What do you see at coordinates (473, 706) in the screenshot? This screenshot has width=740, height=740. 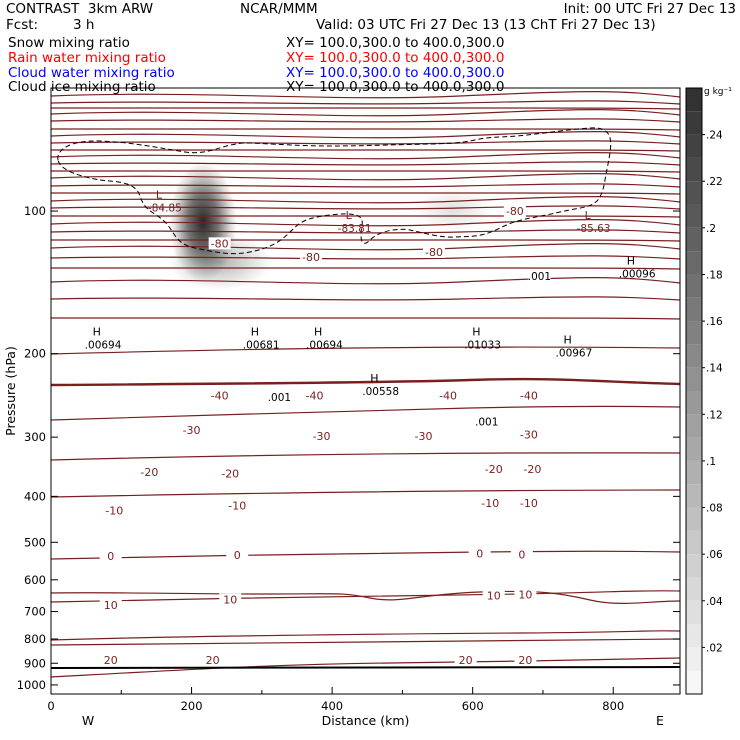 I see `x-tick-label: 600` at bounding box center [473, 706].